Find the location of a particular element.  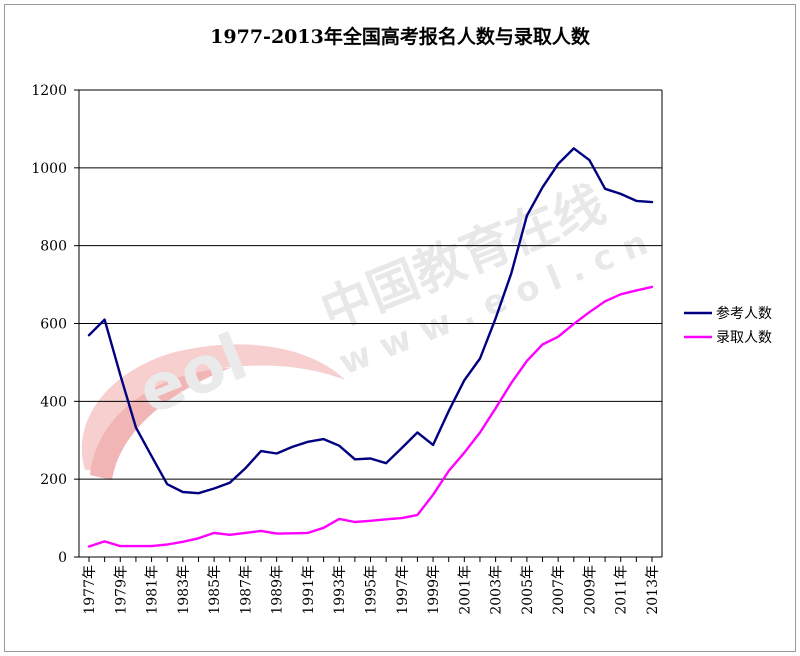

x-tick-label: 2001年 is located at coordinates (465, 590).